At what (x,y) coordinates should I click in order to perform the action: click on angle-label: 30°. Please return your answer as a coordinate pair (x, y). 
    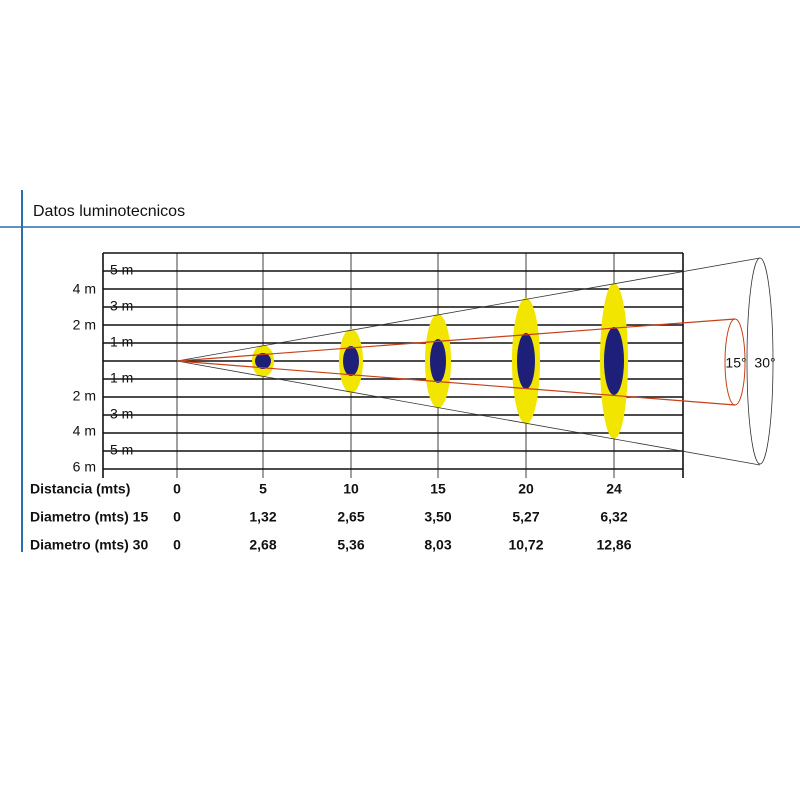
    Looking at the image, I should click on (764, 363).